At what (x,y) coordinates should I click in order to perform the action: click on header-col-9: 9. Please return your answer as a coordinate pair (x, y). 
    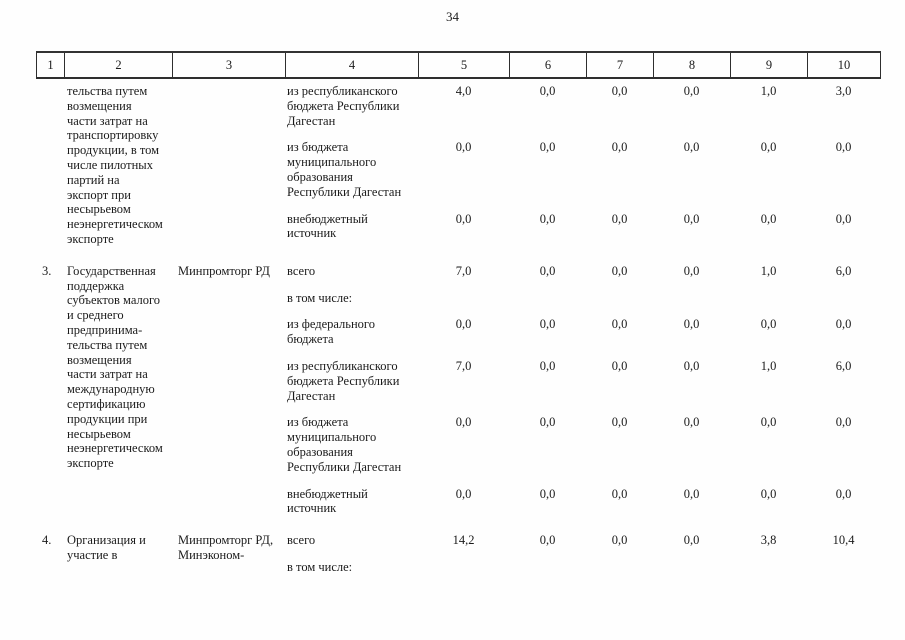
    Looking at the image, I should click on (769, 65).